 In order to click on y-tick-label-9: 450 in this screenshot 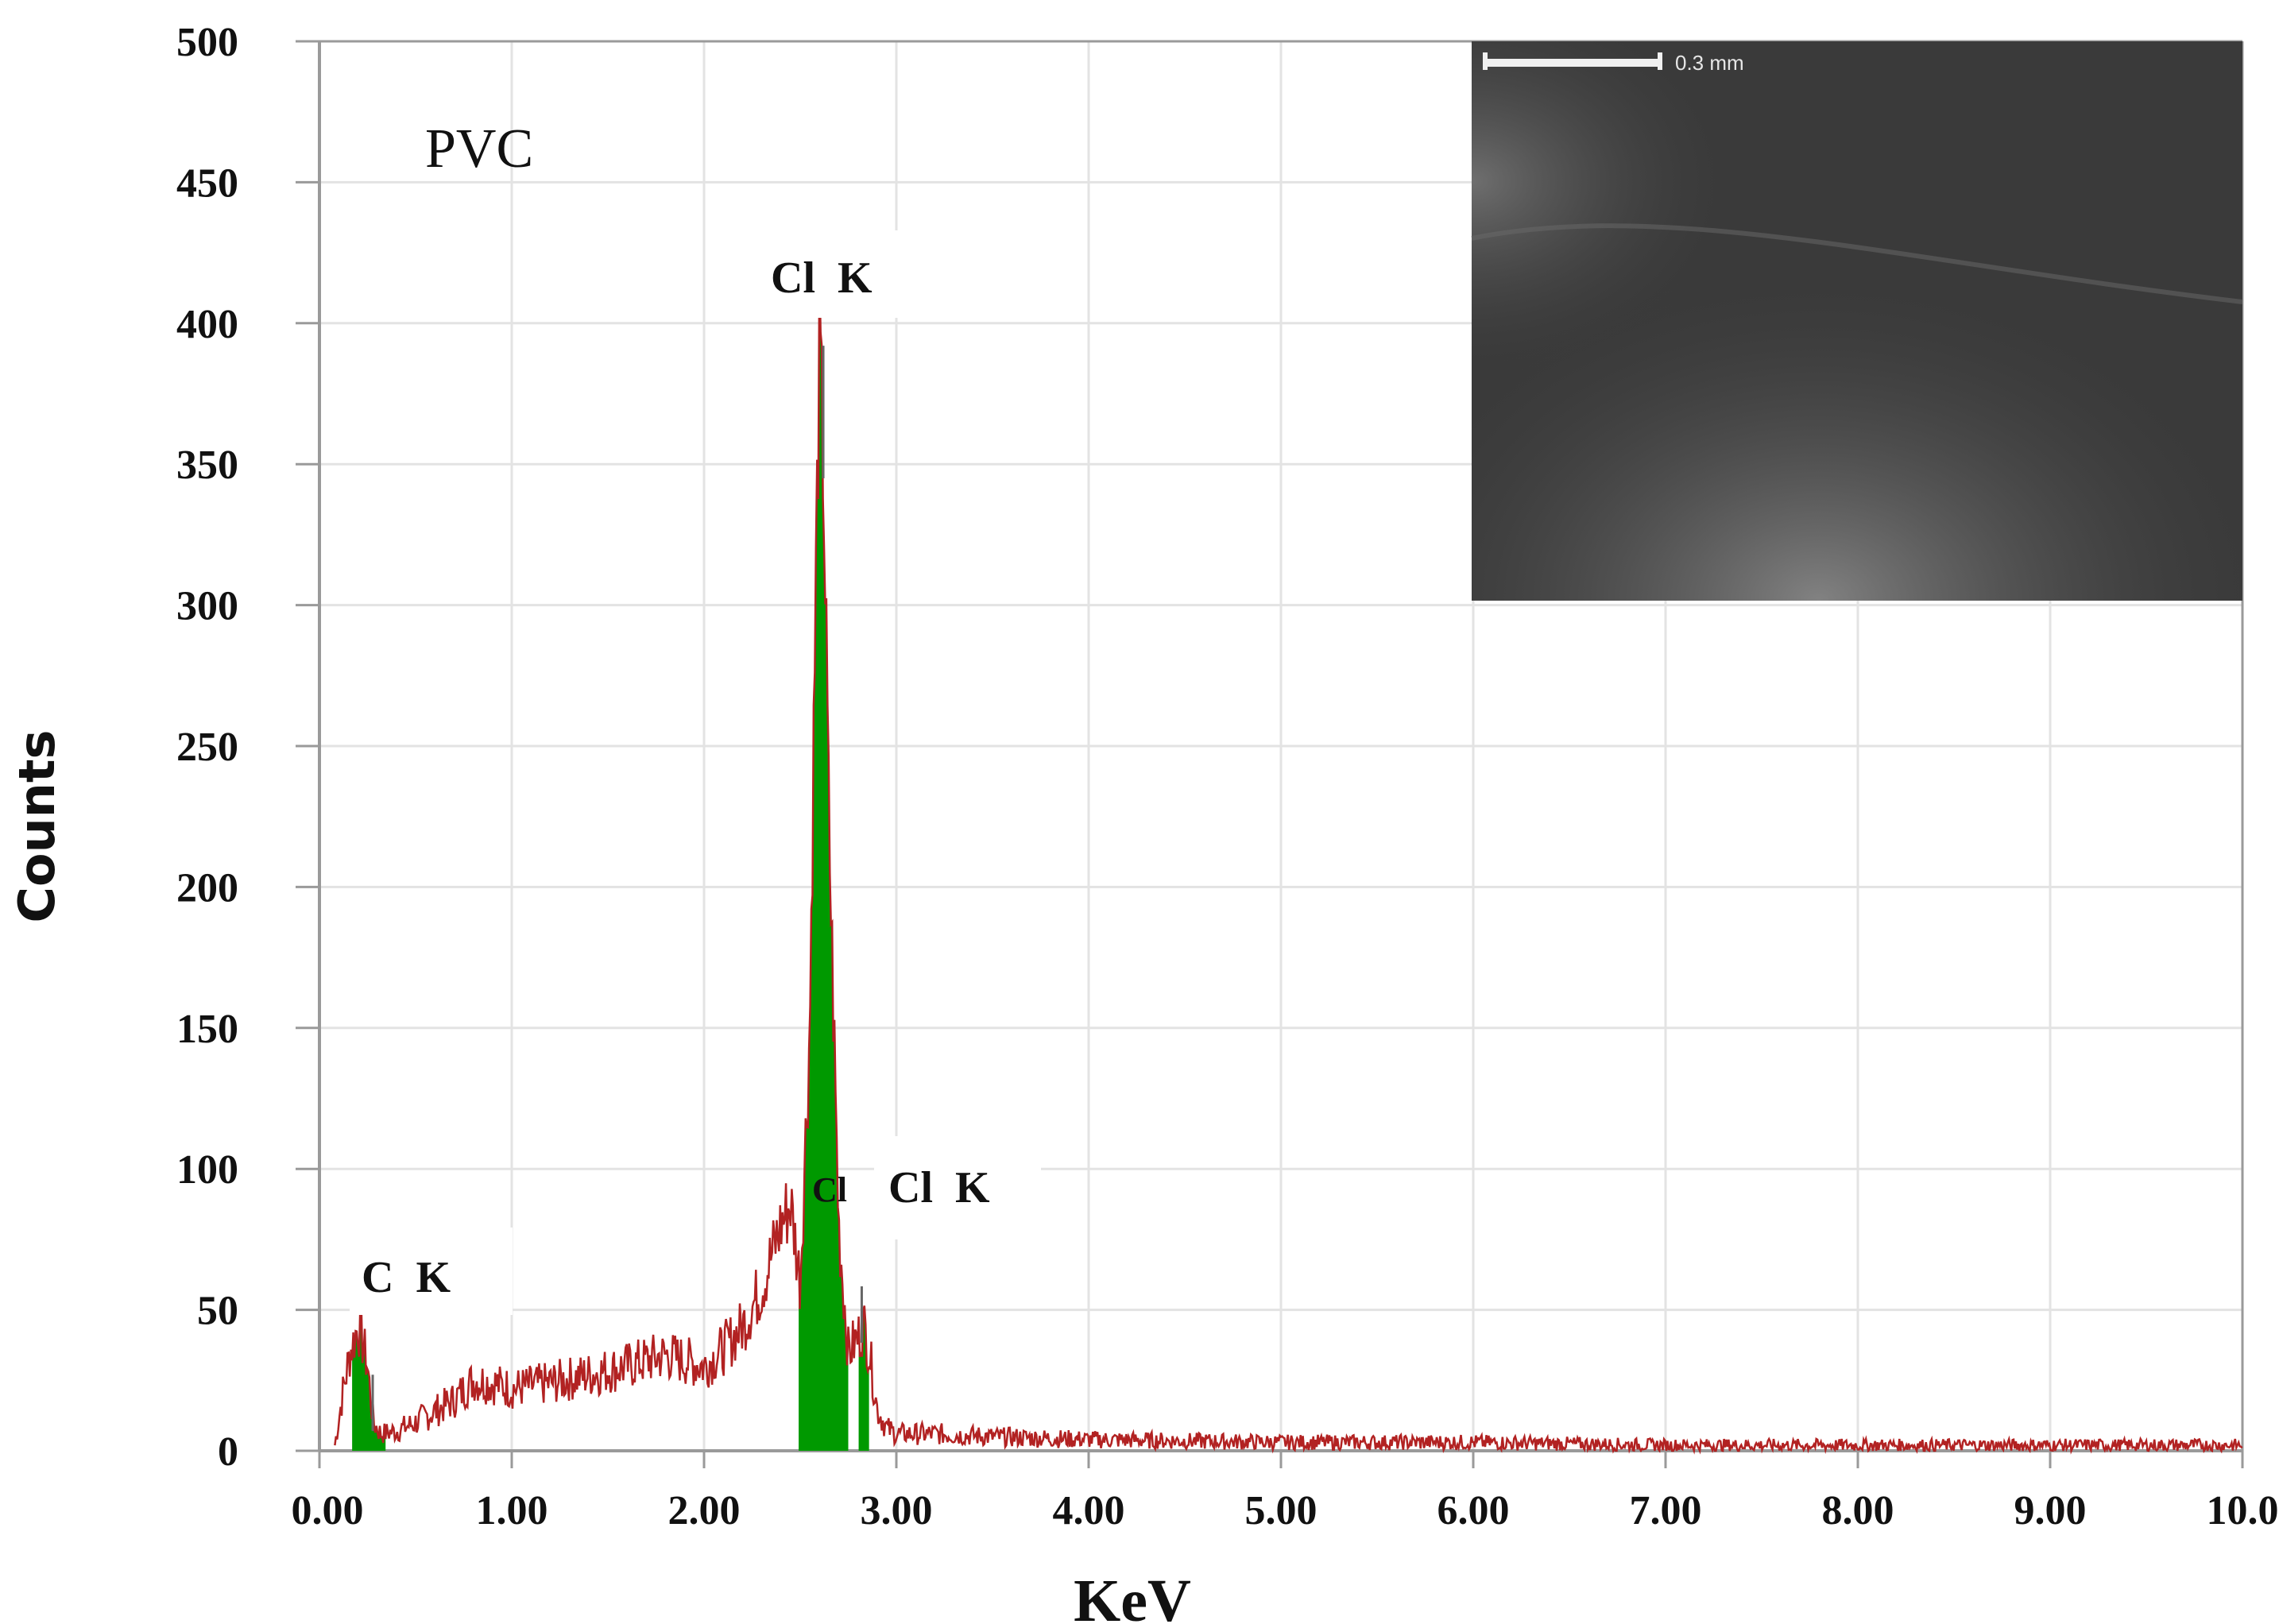, I will do `click(207, 183)`.